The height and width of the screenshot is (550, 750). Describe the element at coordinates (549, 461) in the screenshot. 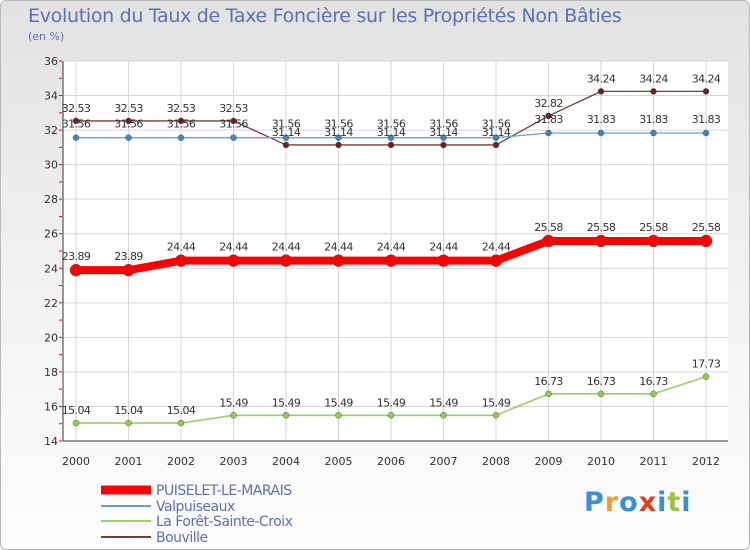

I see `x-tick-label: 2009` at that location.